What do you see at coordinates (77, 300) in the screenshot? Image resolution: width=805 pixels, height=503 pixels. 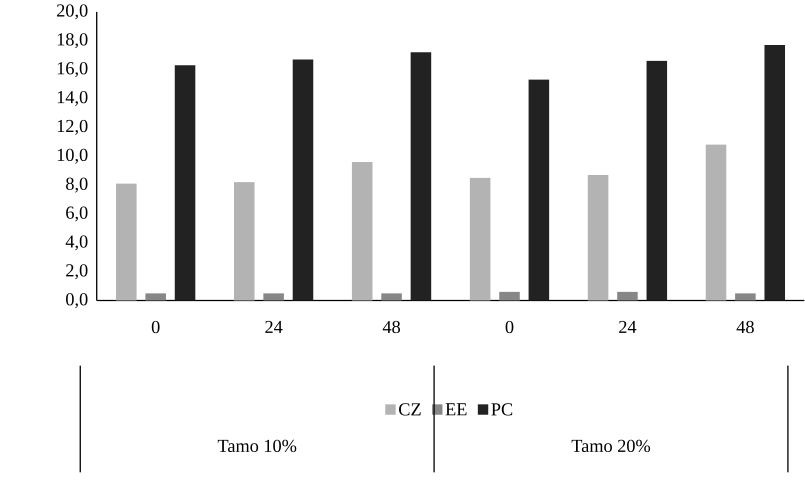 I see `y-tick-label: 0,0` at bounding box center [77, 300].